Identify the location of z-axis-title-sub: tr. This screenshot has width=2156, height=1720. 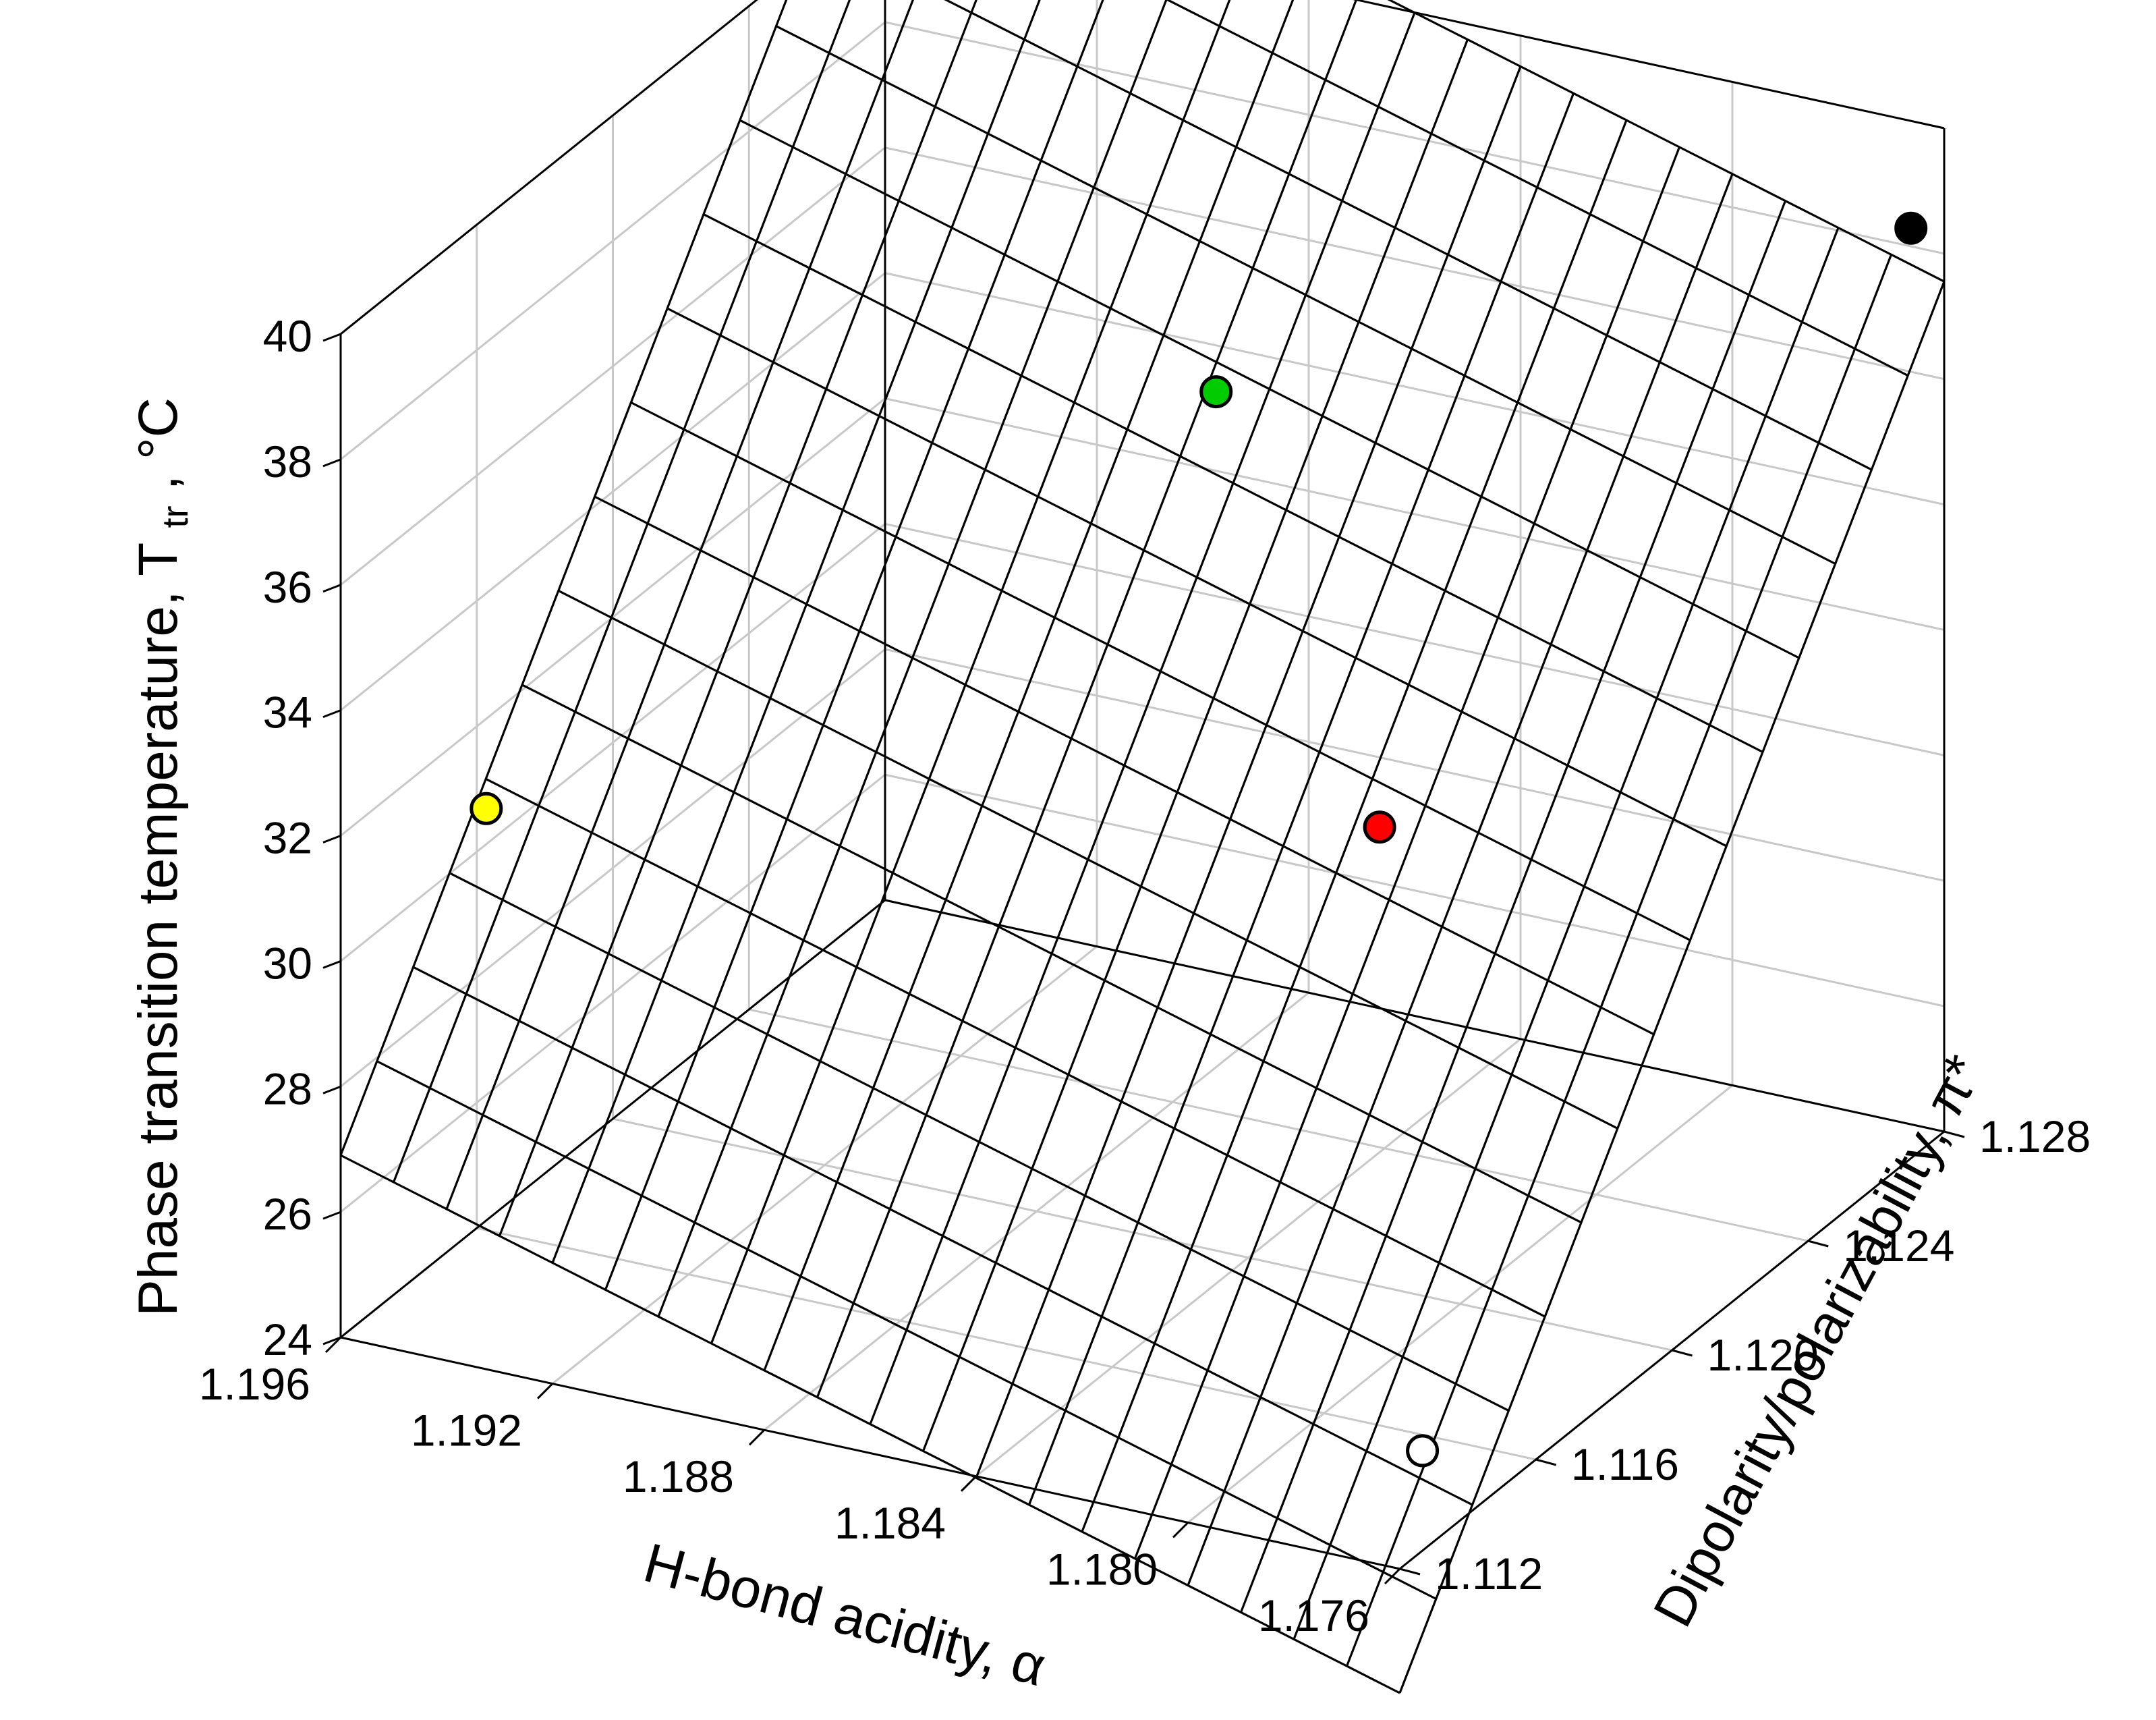
(175, 516).